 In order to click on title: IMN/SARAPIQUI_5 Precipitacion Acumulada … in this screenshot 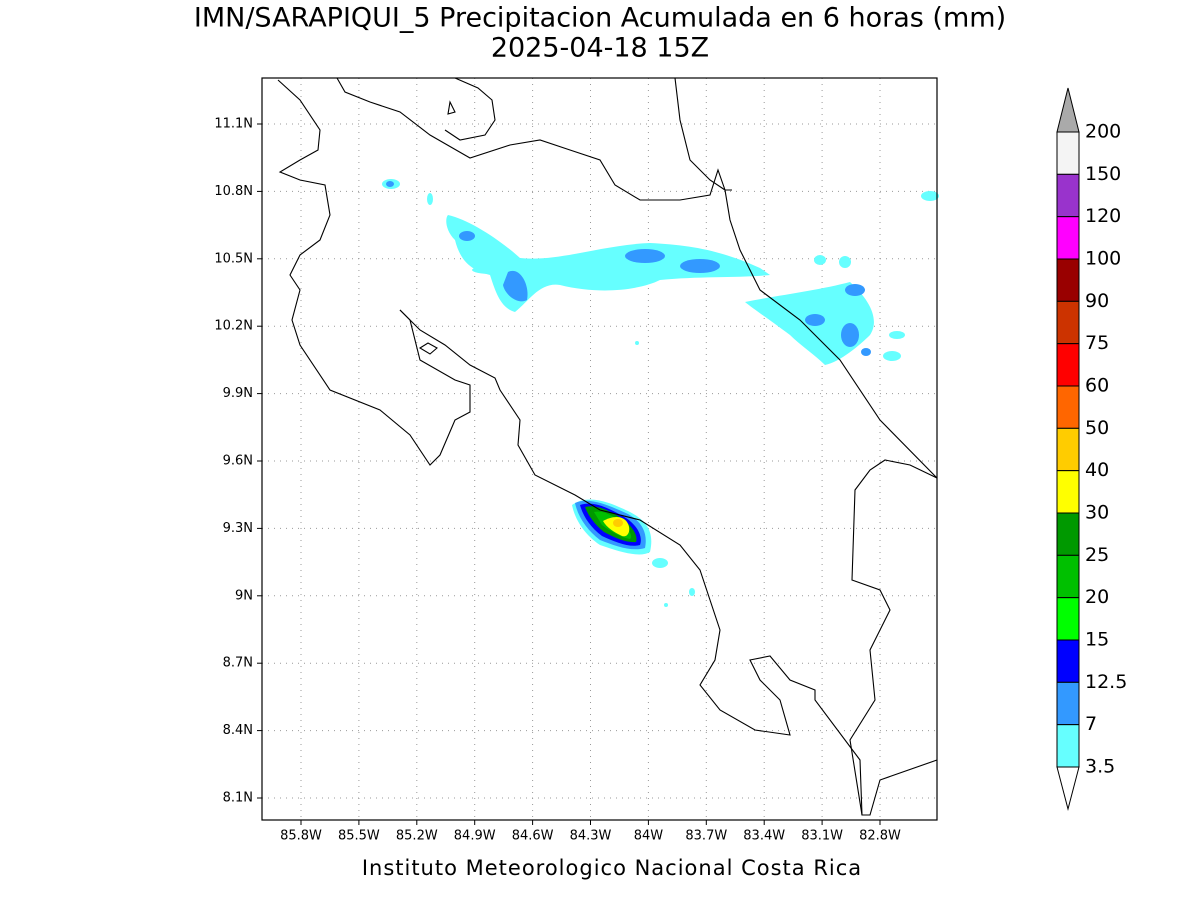, I will do `click(600, 18)`.